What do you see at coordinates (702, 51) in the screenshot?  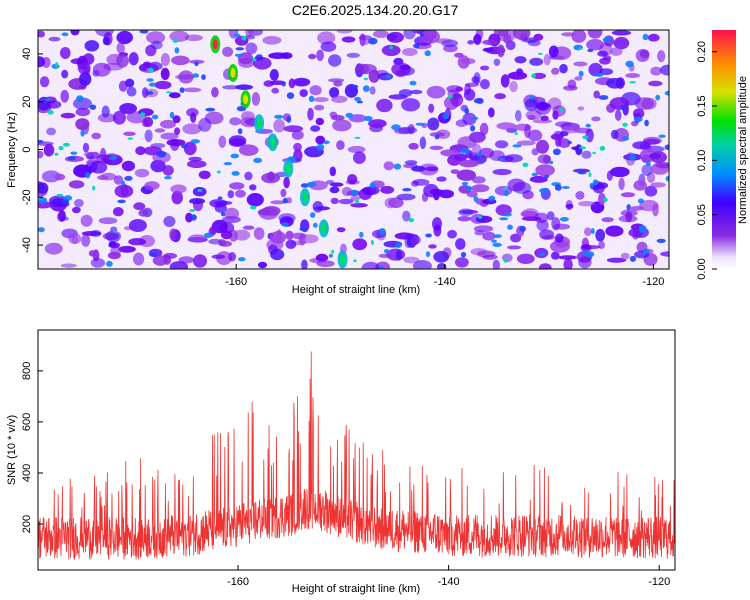 I see `colorbar-tick-label: 0.20` at bounding box center [702, 51].